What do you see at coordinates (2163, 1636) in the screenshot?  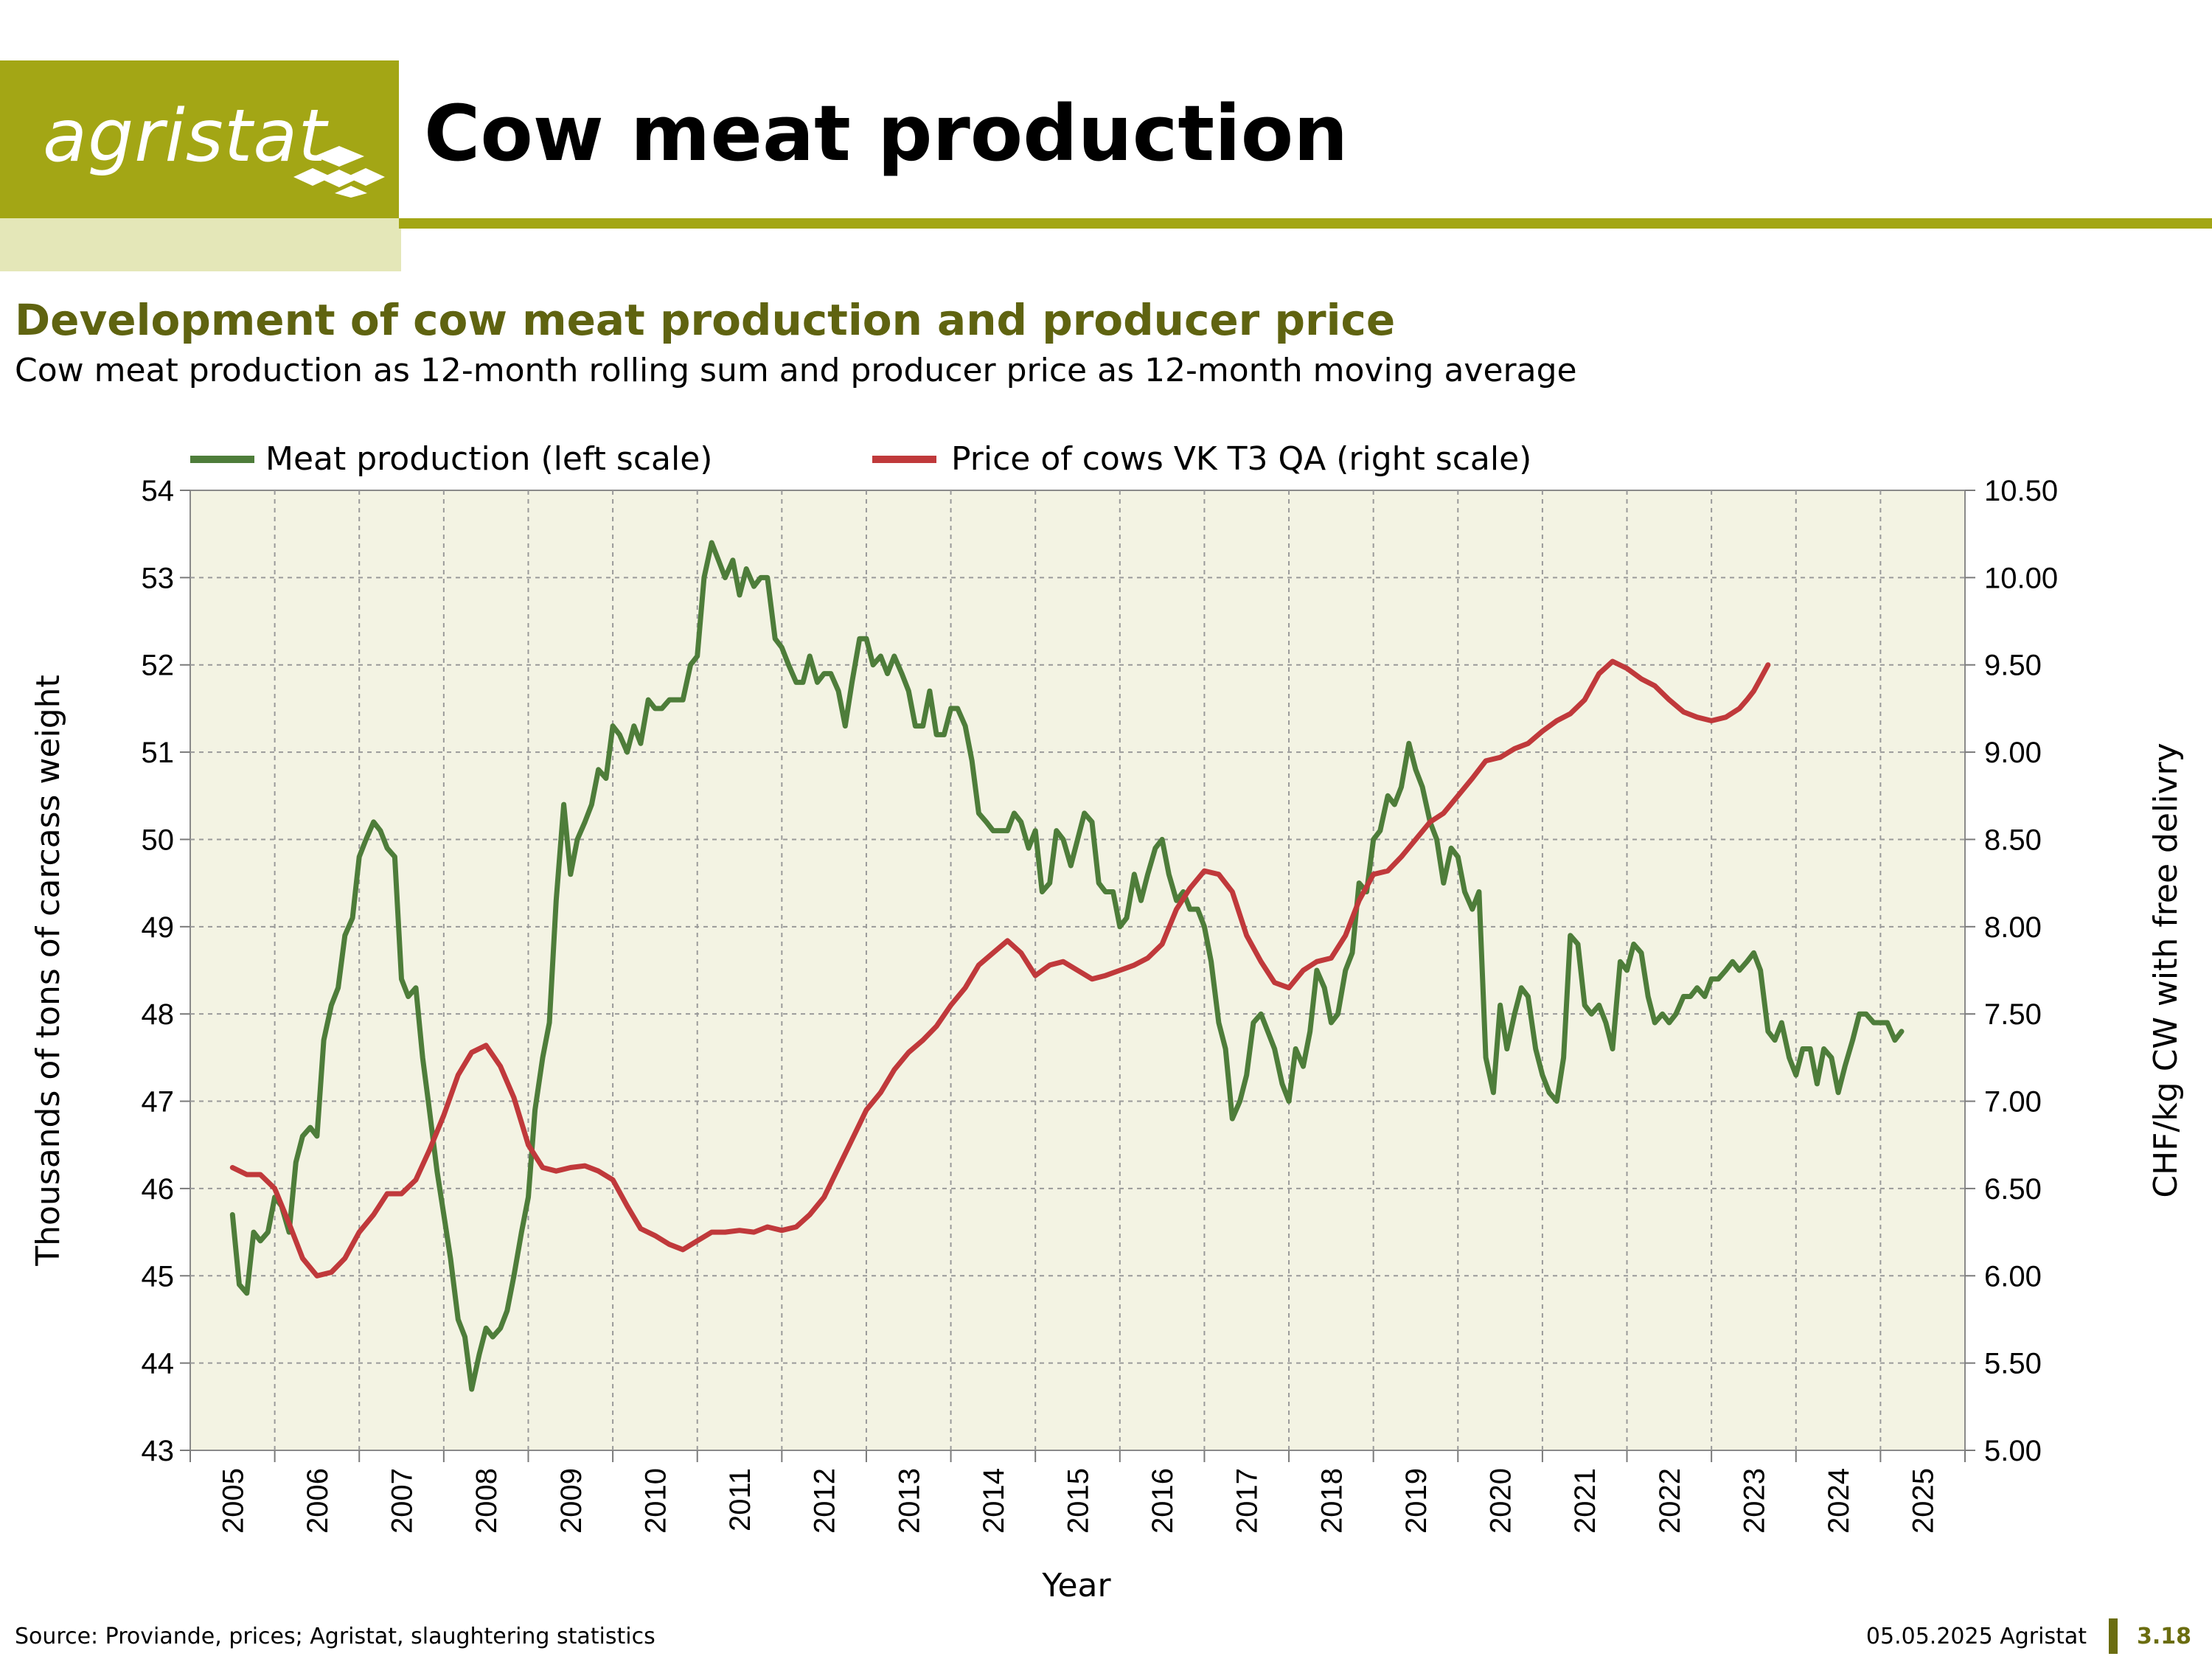 I see `page-number: 3.18` at bounding box center [2163, 1636].